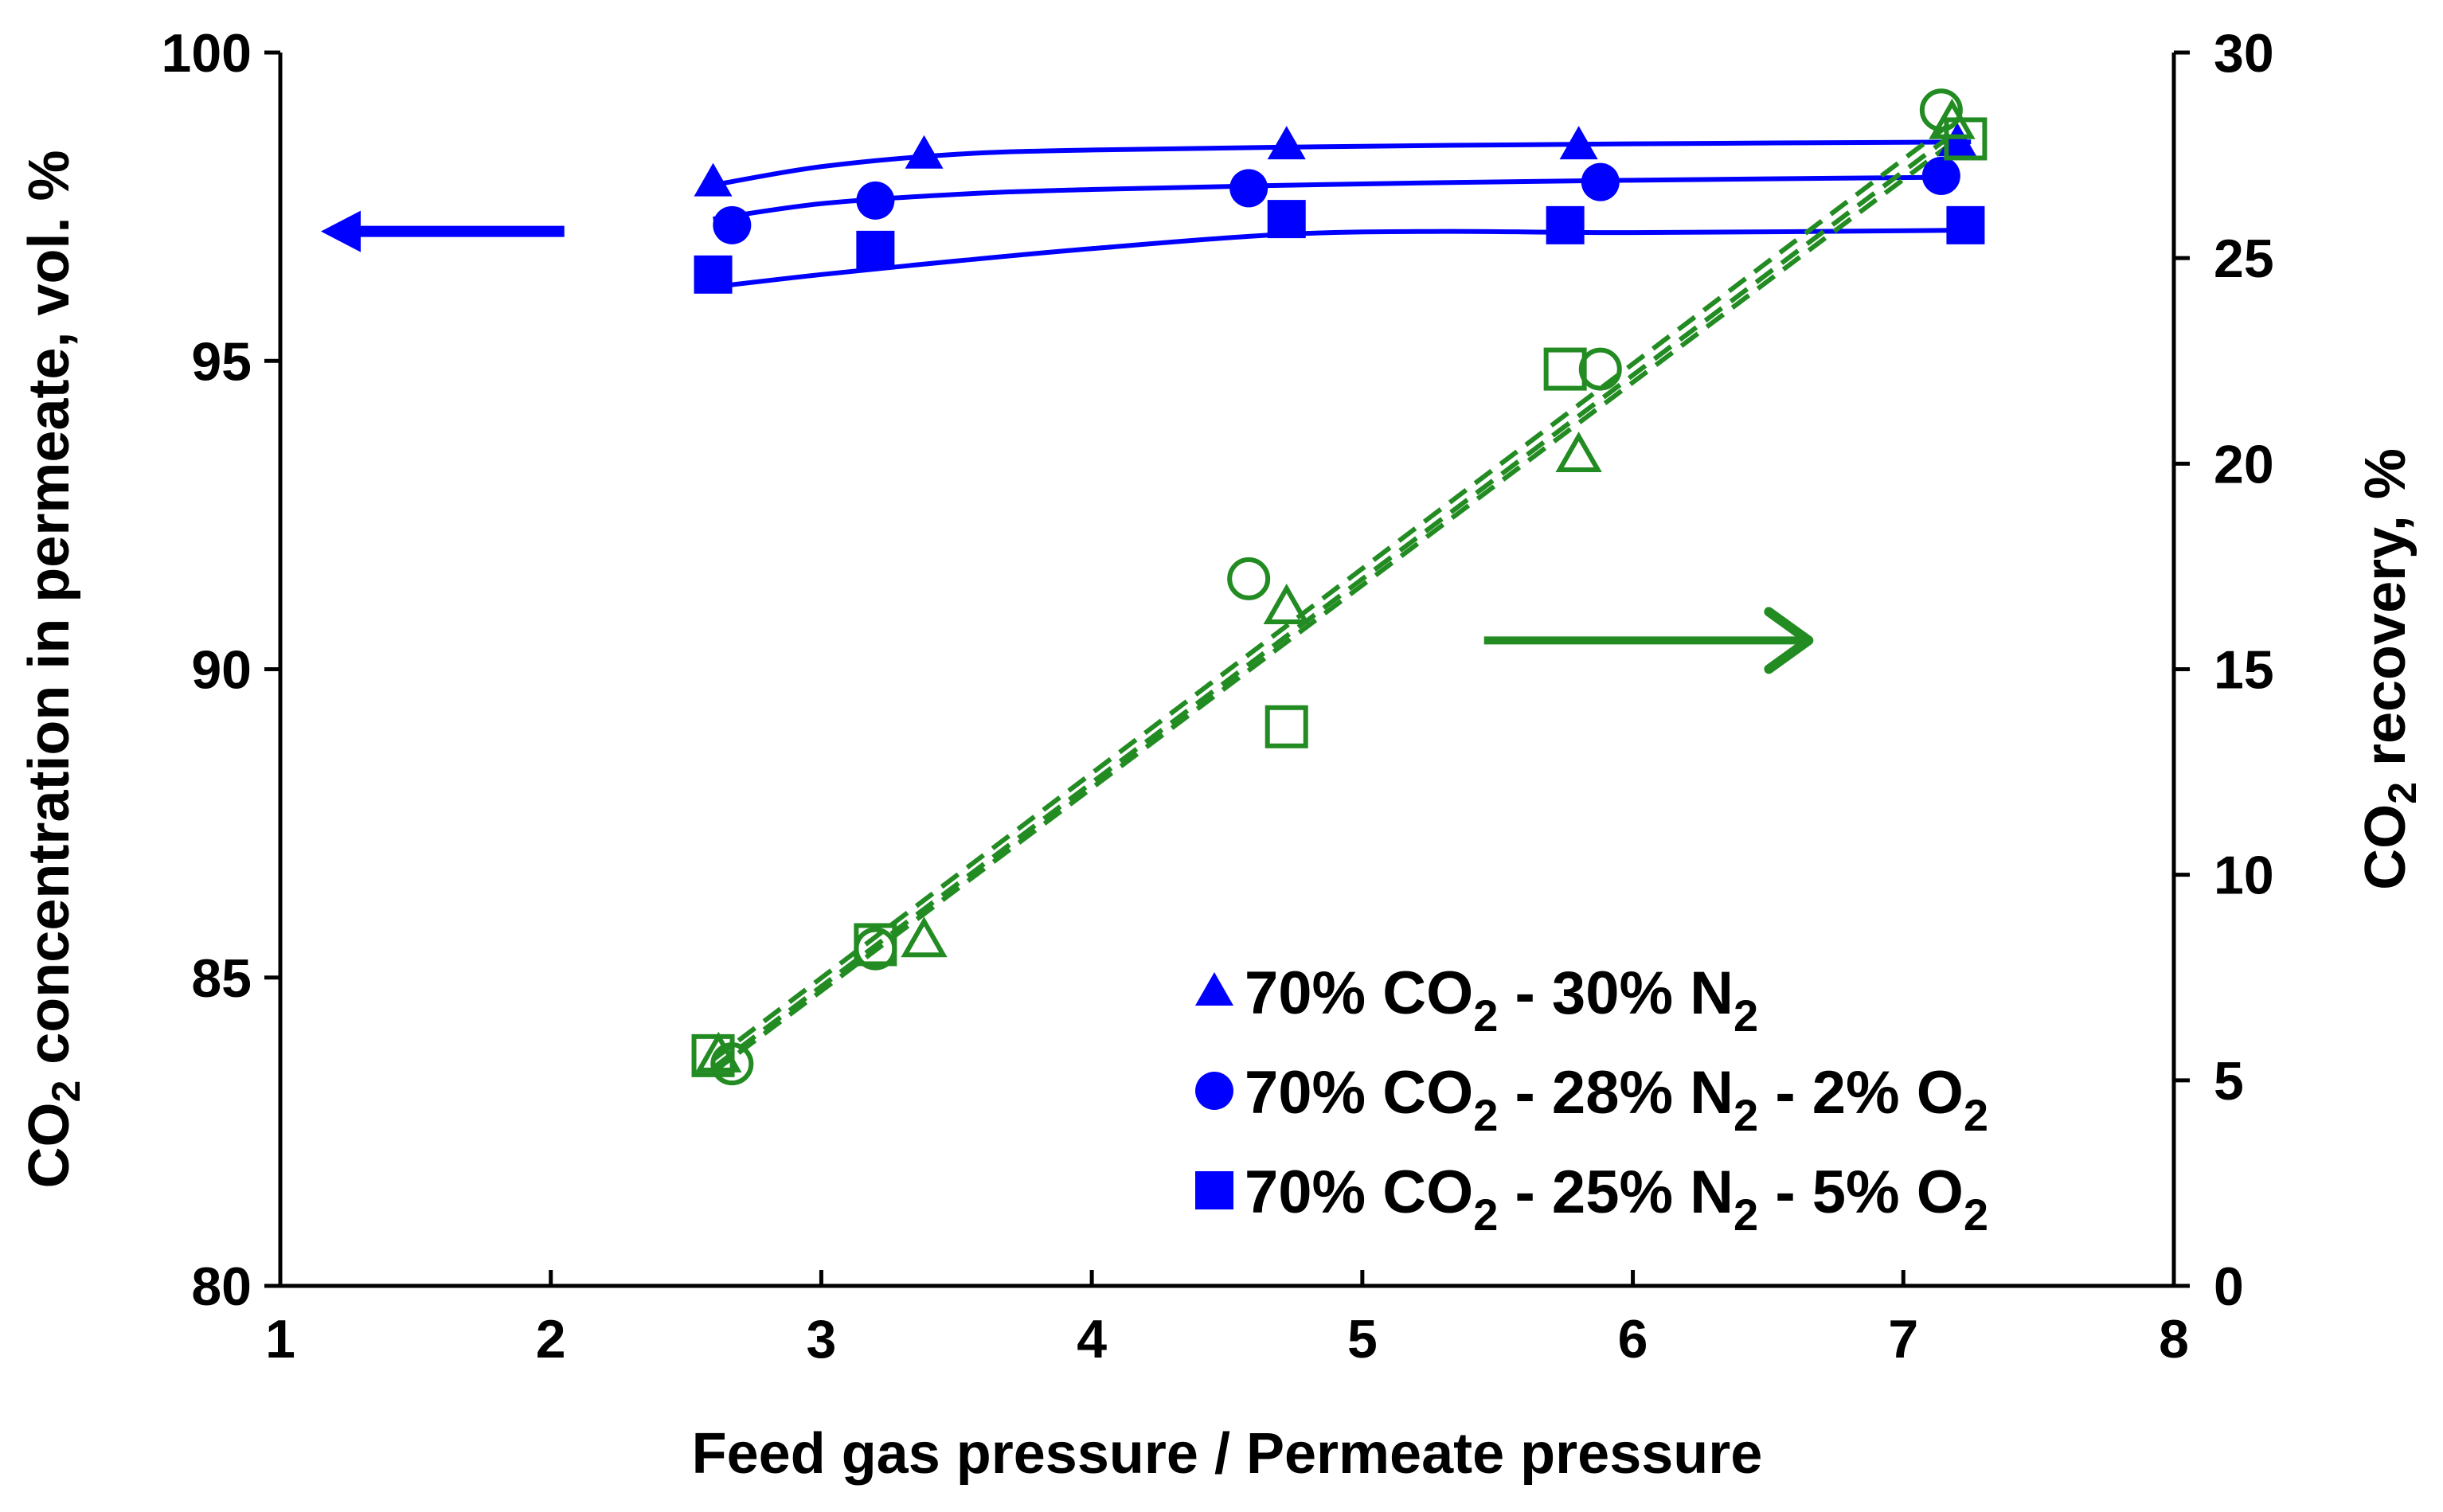  Describe the element at coordinates (53, 669) in the screenshot. I see `y-axis-left-title: CO2 concentration in permeate, vol. %` at that location.